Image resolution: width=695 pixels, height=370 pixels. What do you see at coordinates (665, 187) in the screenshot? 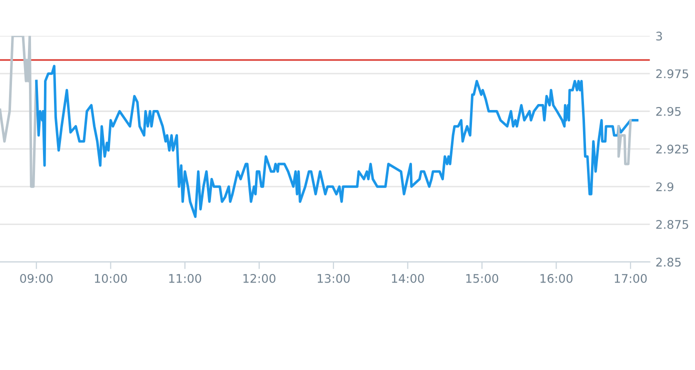
I see `y-tick-label: 2.9` at bounding box center [665, 187].